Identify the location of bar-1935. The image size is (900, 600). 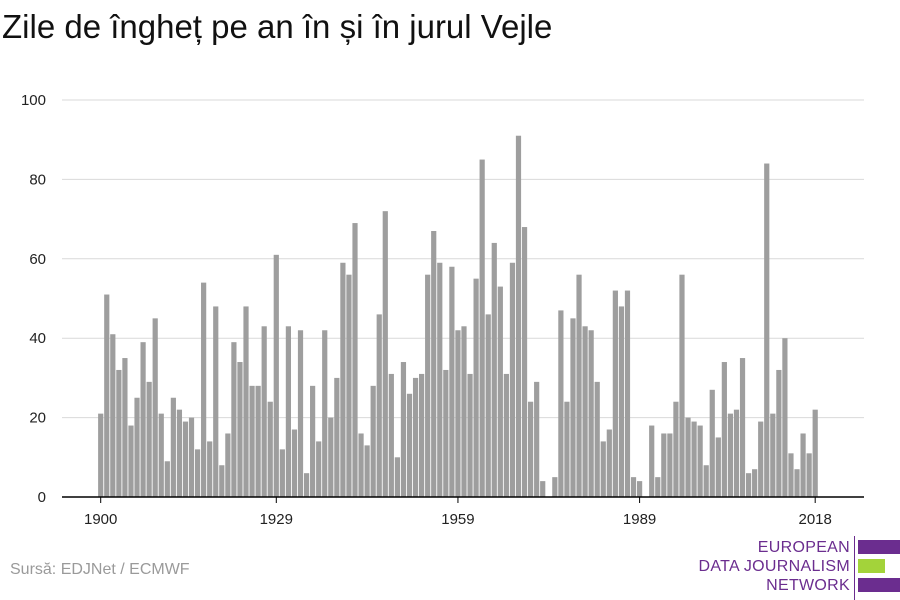
(313, 441).